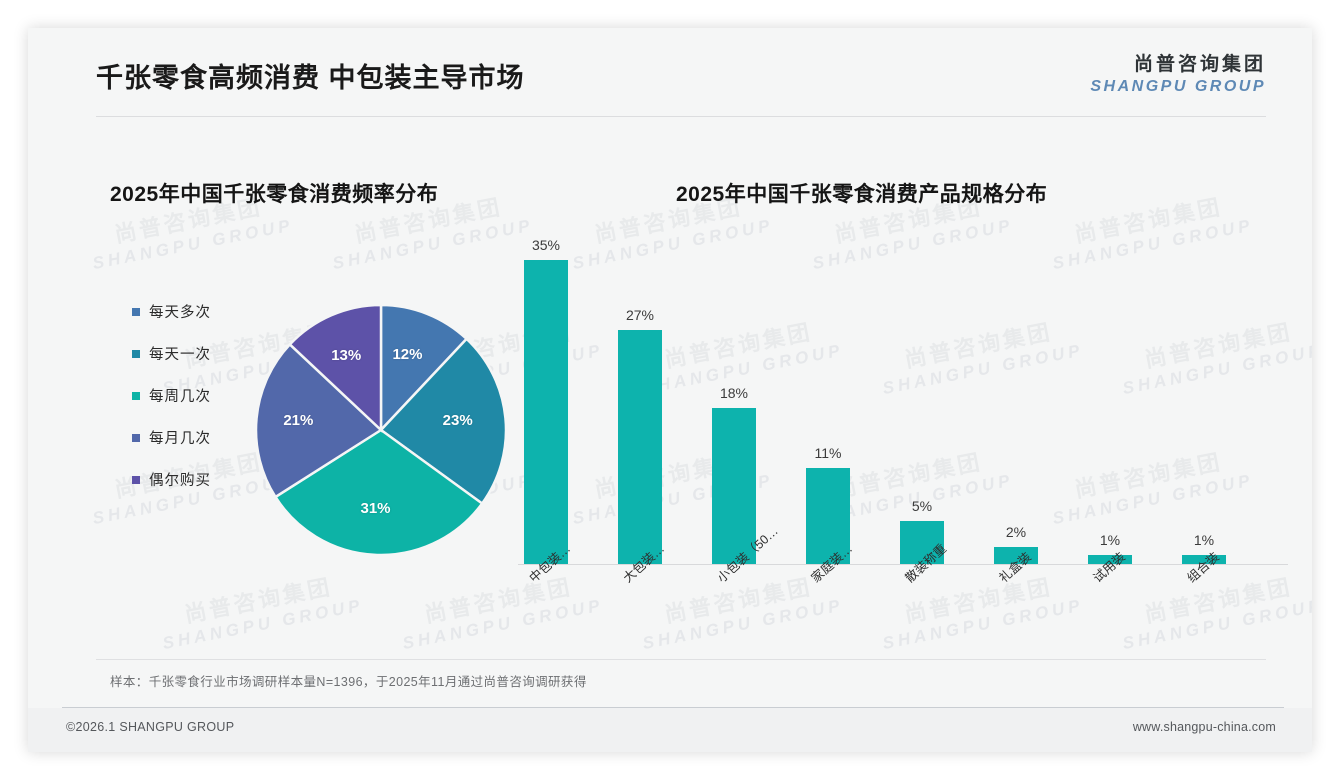 This screenshot has height=780, width=1340. What do you see at coordinates (150, 727) in the screenshot?
I see `copyright-text: ©2026.1 SHANGPU GROUP` at bounding box center [150, 727].